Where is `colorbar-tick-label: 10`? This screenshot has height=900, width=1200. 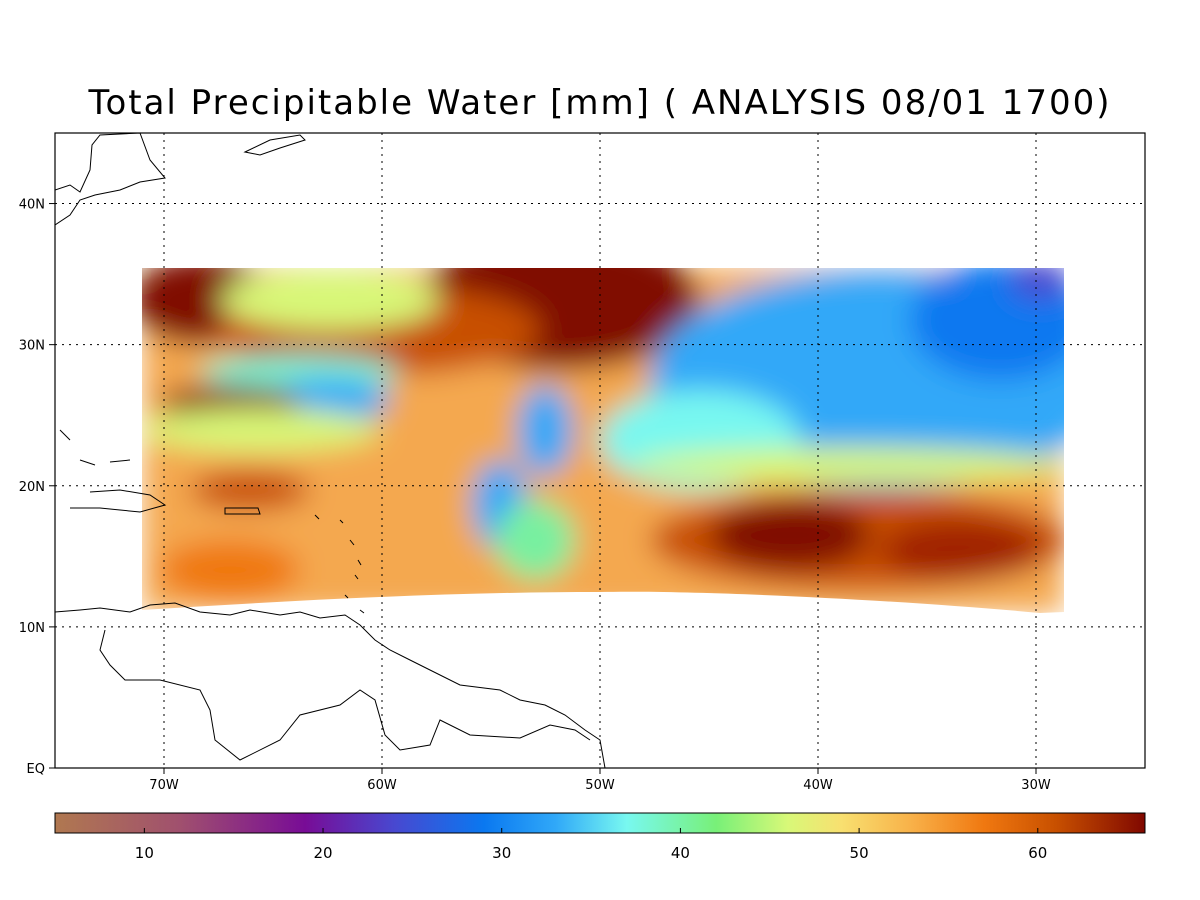 colorbar-tick-label: 10 is located at coordinates (144, 853).